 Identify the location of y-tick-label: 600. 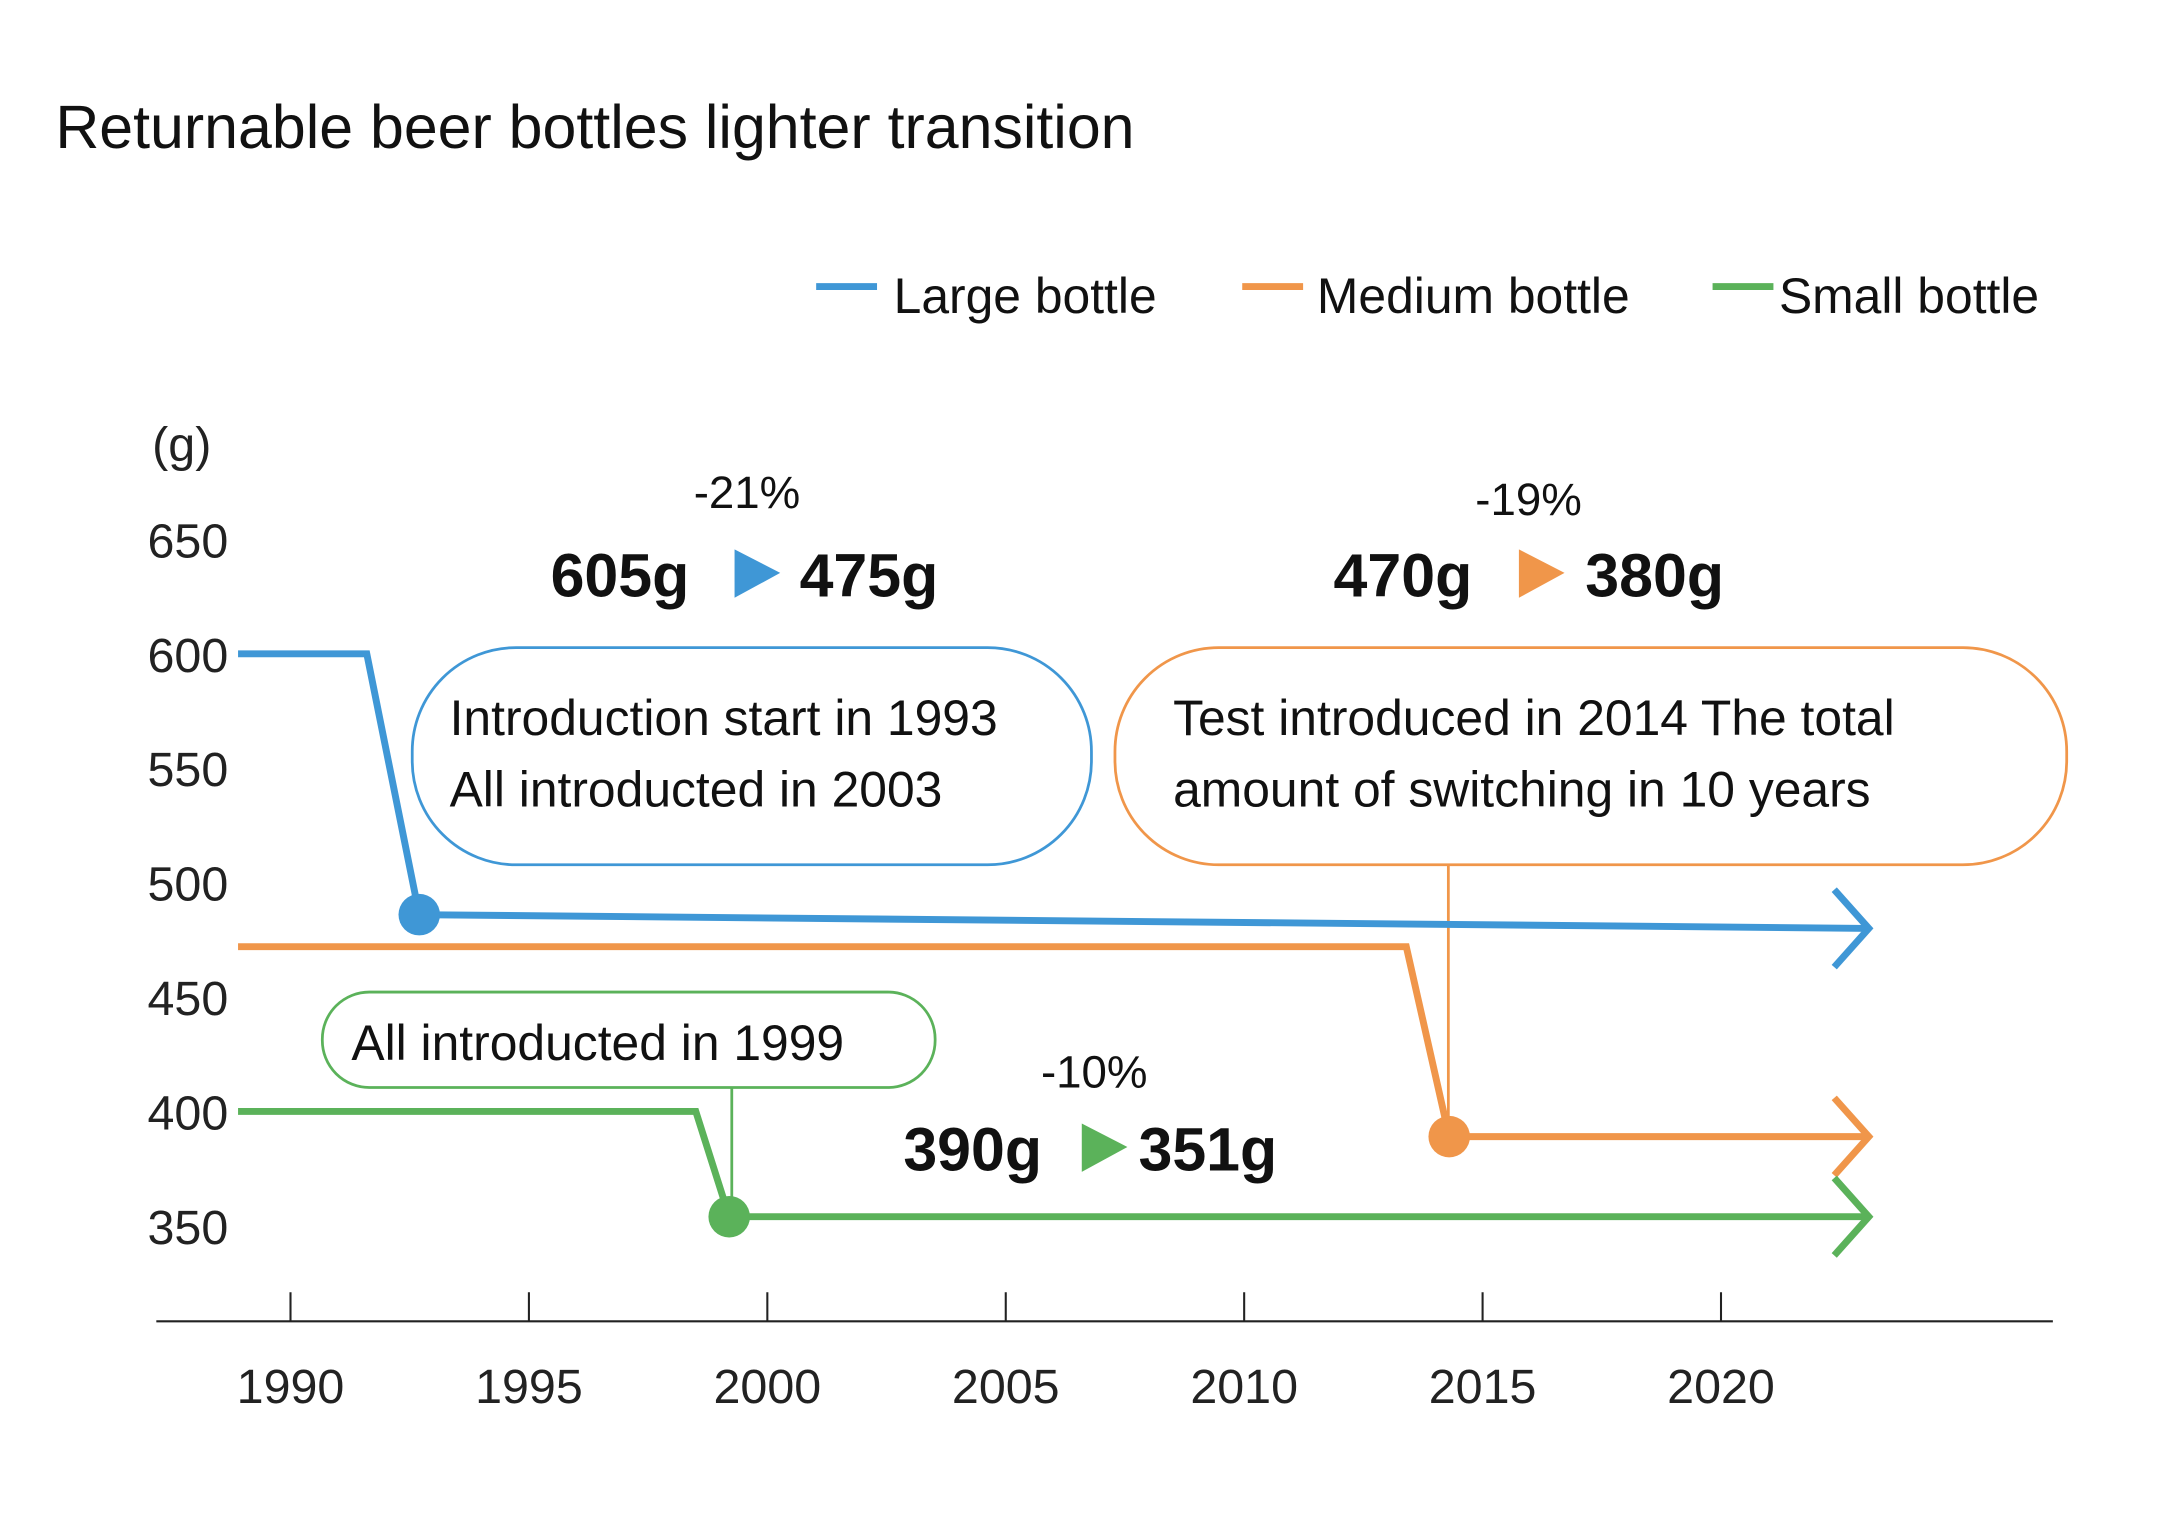
(187, 656).